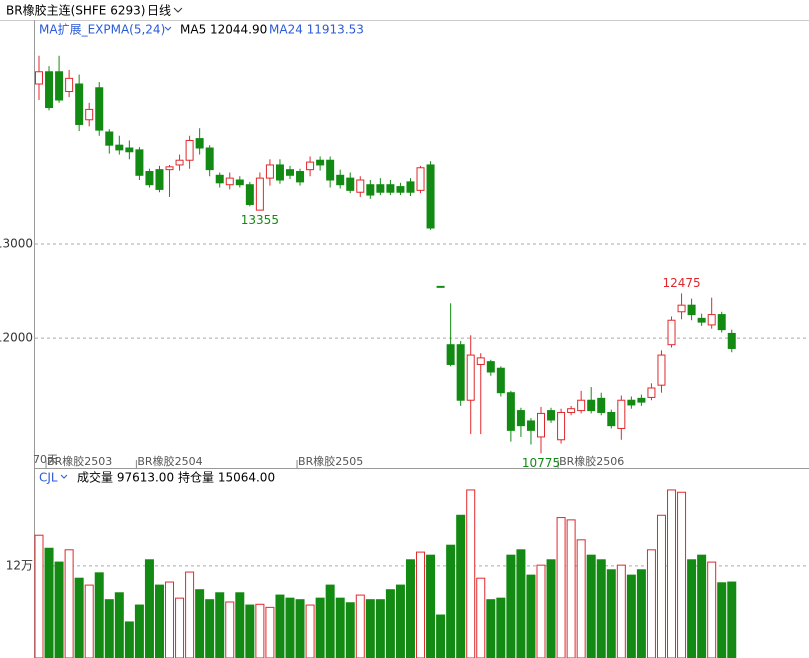  What do you see at coordinates (16, 338) in the screenshot?
I see `y-tick-label: 12000` at bounding box center [16, 338].